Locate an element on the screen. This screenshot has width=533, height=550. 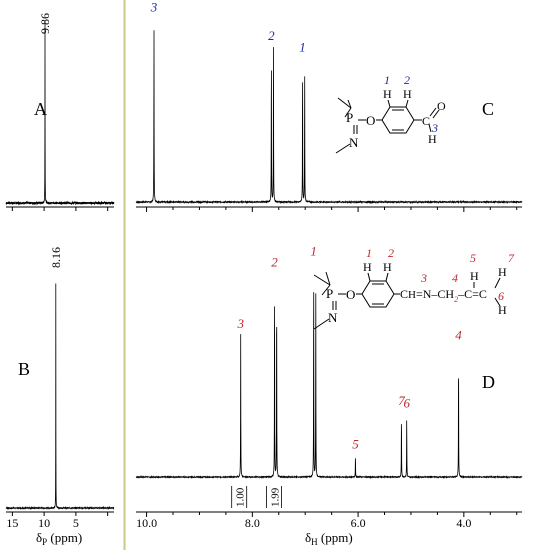
atom-h1-d: H is located at coordinates (367, 267).